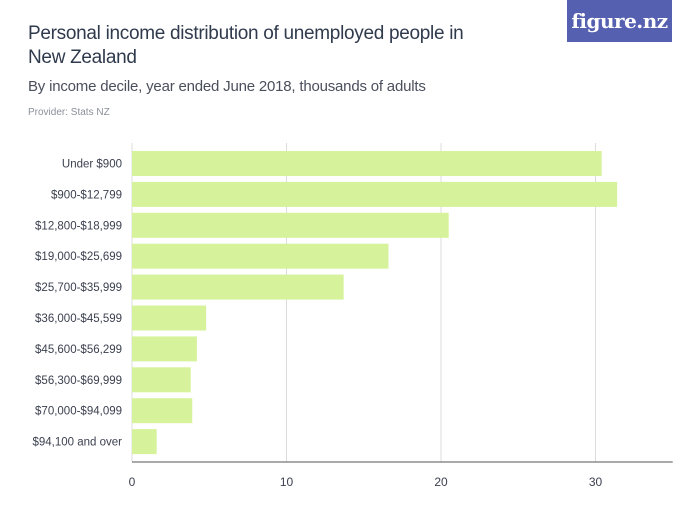  Describe the element at coordinates (92, 165) in the screenshot. I see `category-label: Under $900` at that location.